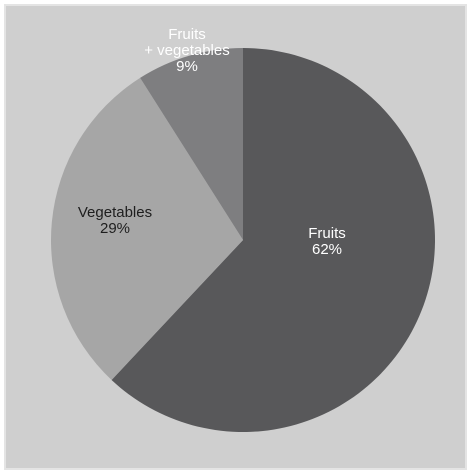 The width and height of the screenshot is (471, 474). Describe the element at coordinates (115, 228) in the screenshot. I see `slice-percent-label: 29%` at that location.